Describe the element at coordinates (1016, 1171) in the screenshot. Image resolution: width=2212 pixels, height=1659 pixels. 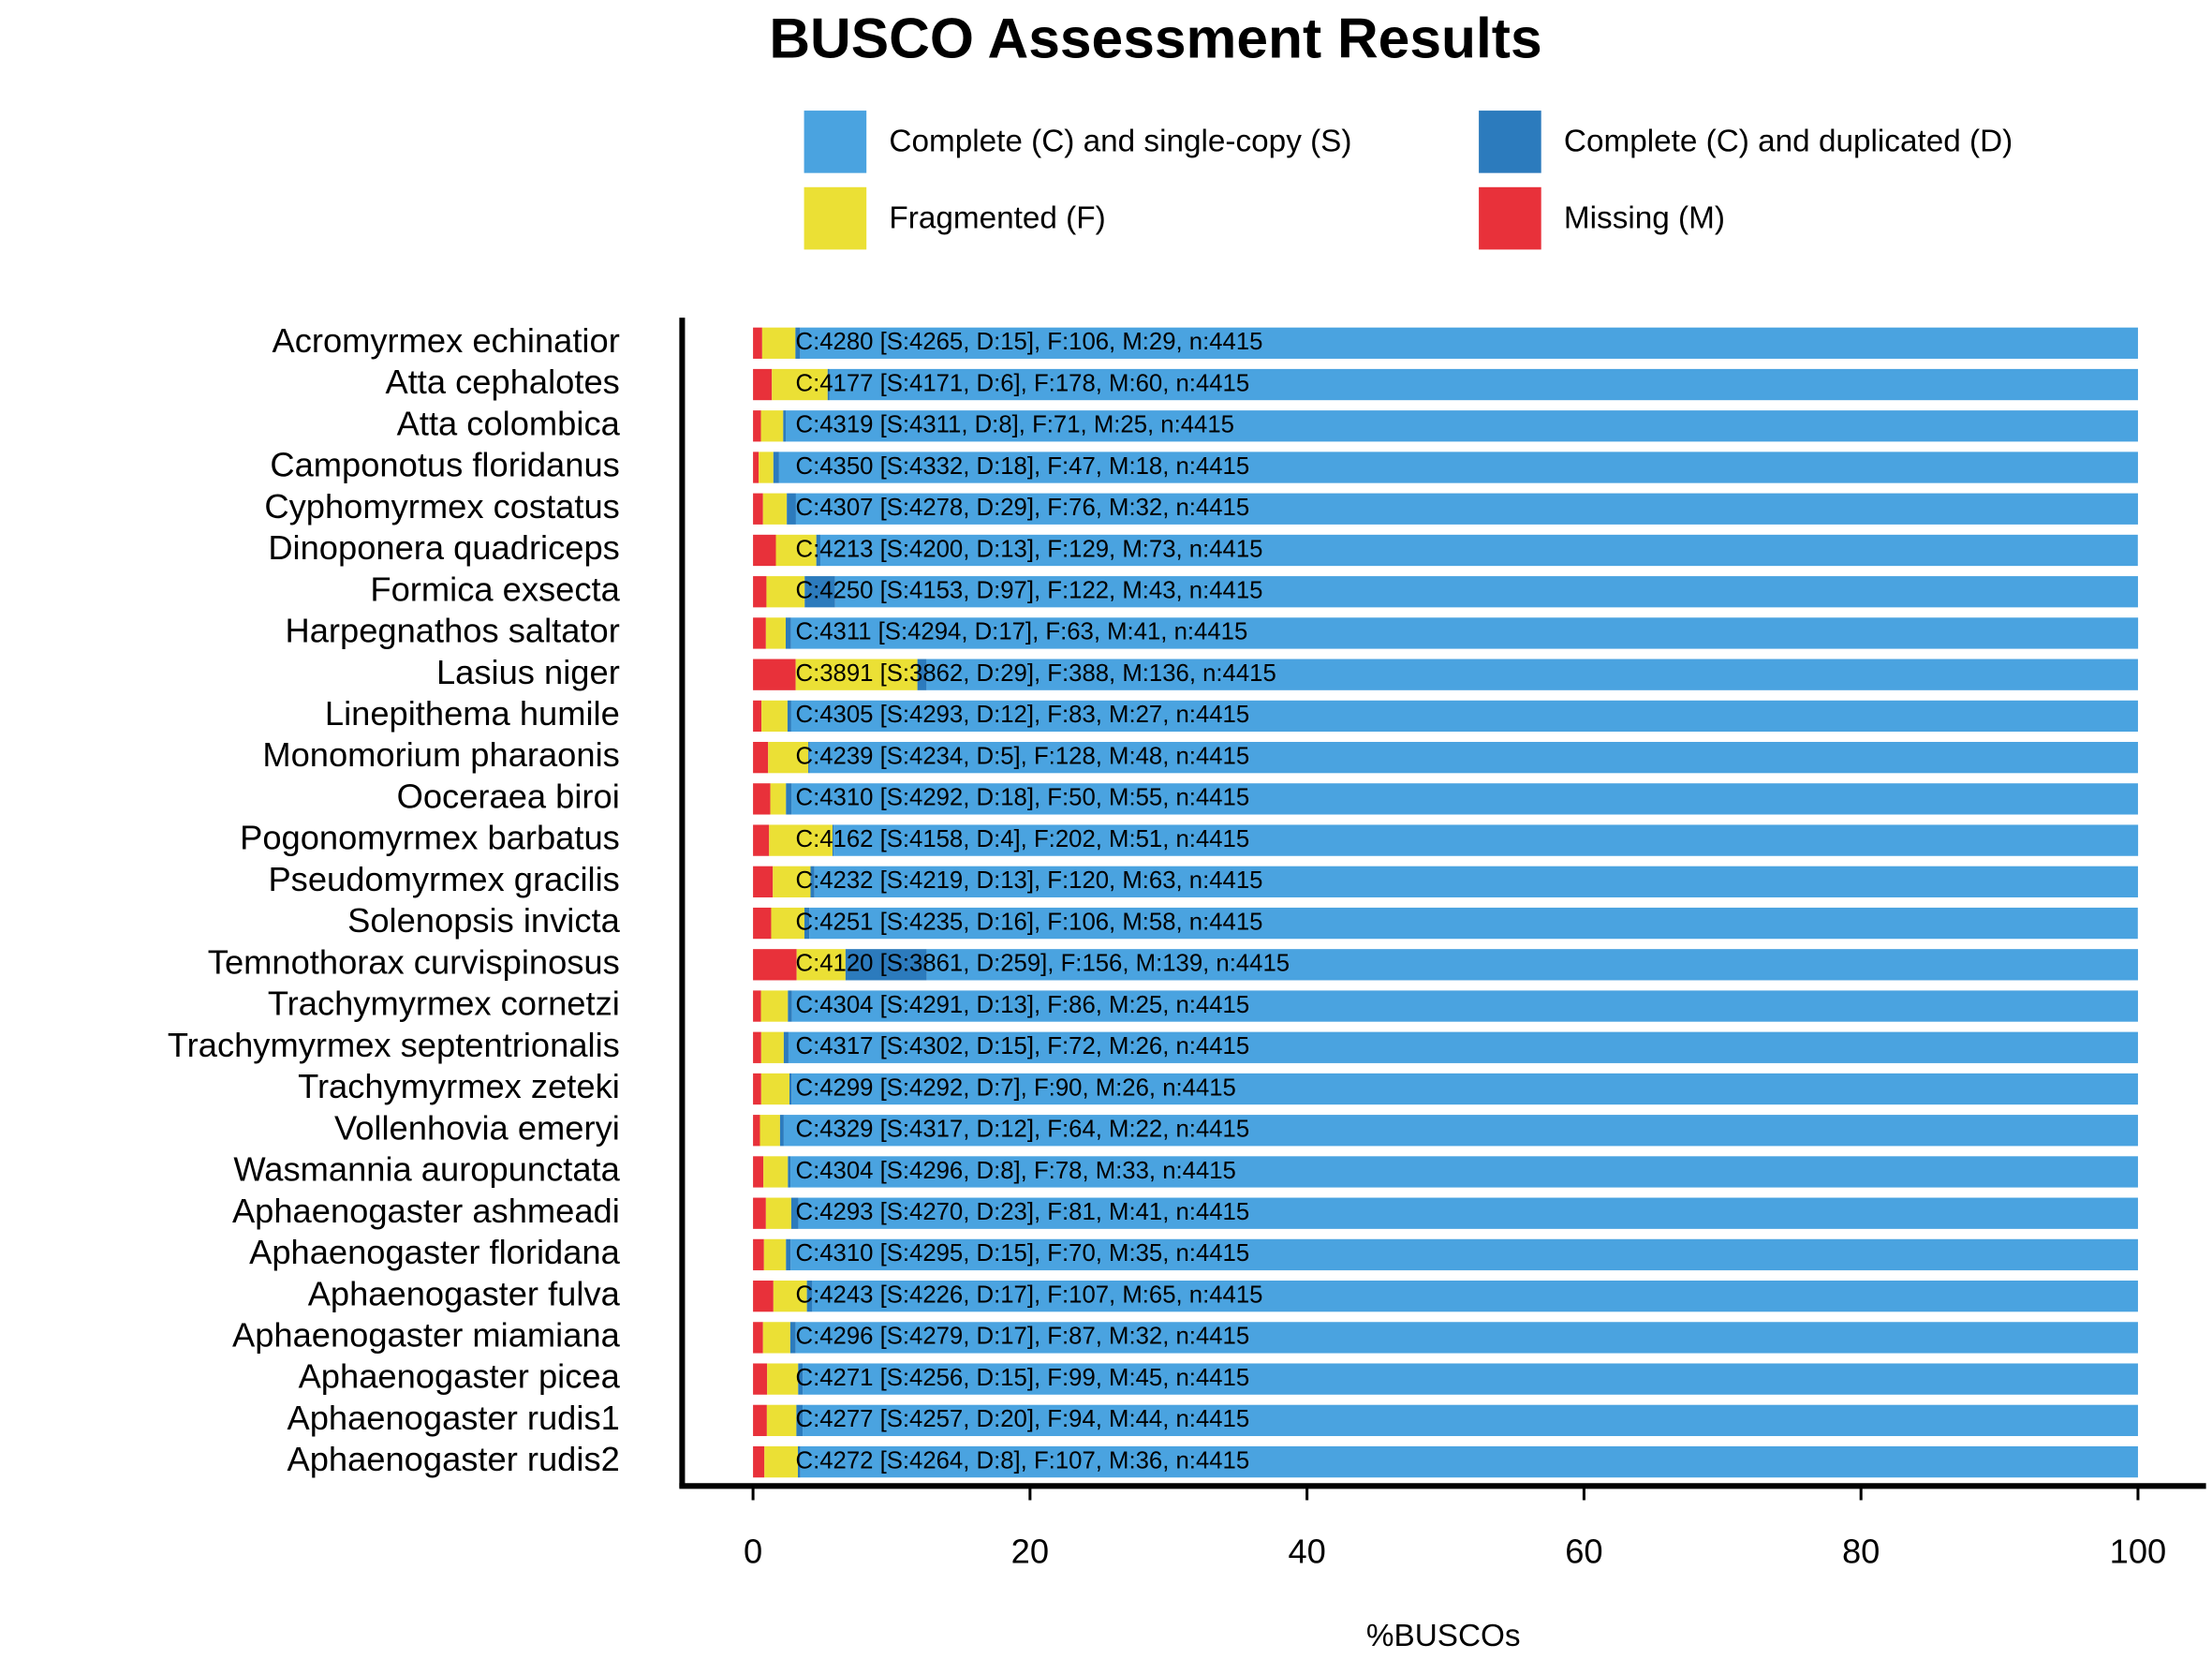
I see `bar-label: C:4304 [S:4296, D:8], F:78, M:33, n:4415` at that location.